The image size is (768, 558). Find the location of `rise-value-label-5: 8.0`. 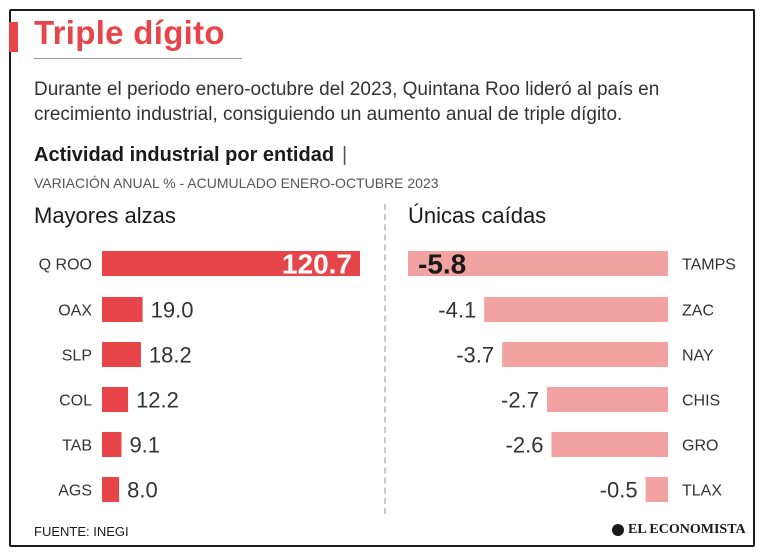

rise-value-label-5: 8.0 is located at coordinates (142, 490).